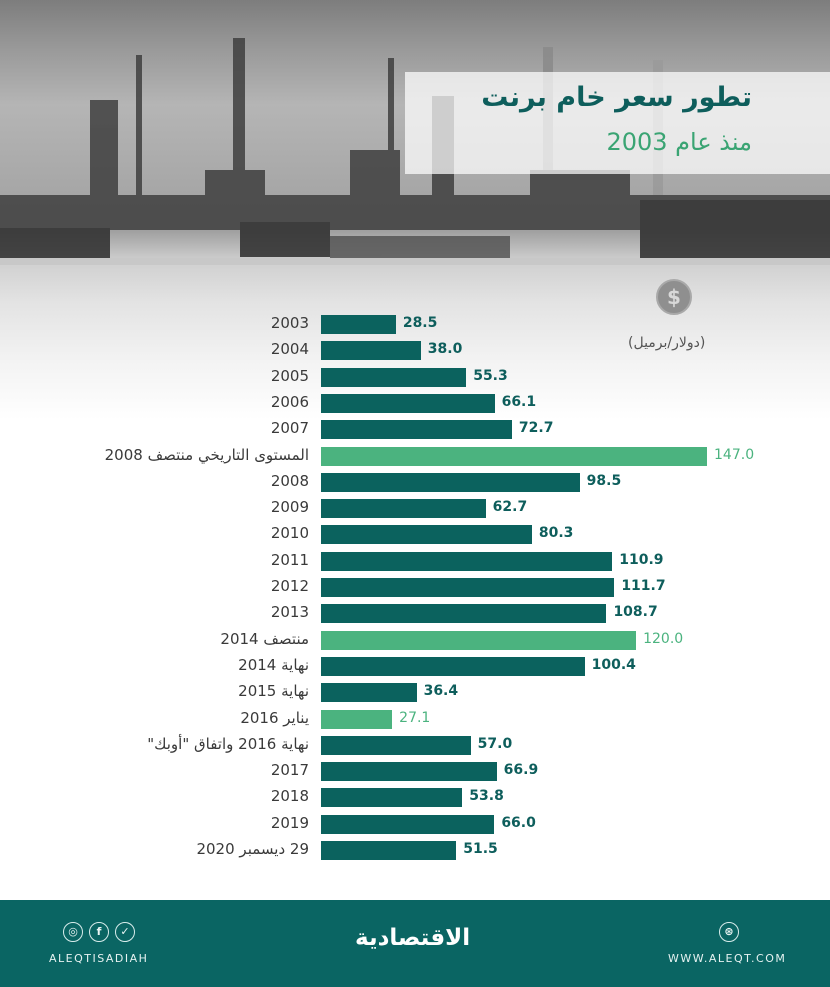 This screenshot has width=830, height=987. What do you see at coordinates (252, 849) in the screenshot?
I see `category-label: 29 ديسمبر 2020` at bounding box center [252, 849].